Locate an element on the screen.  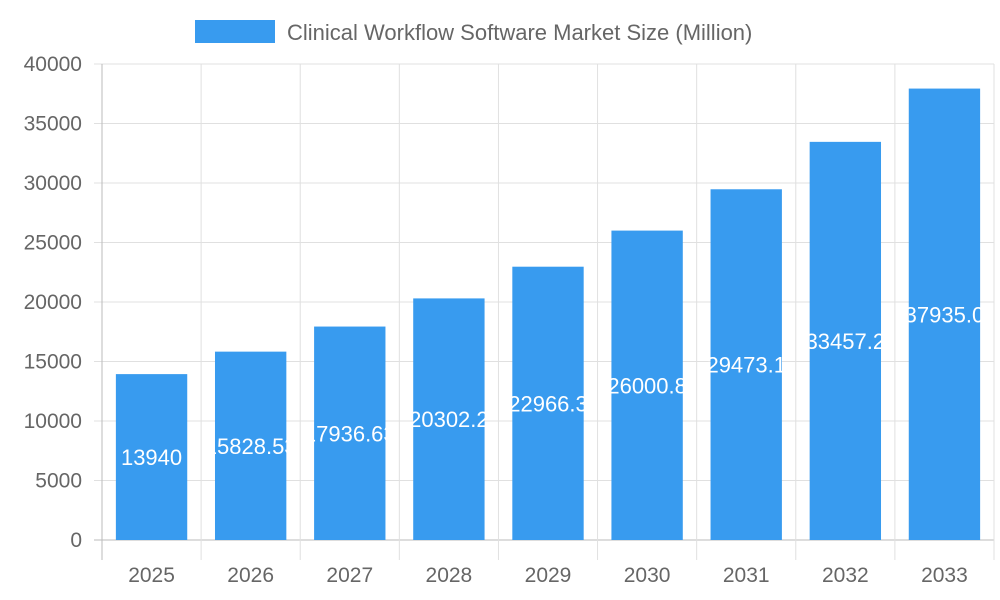
data-label: 13940 is located at coordinates (151, 457).